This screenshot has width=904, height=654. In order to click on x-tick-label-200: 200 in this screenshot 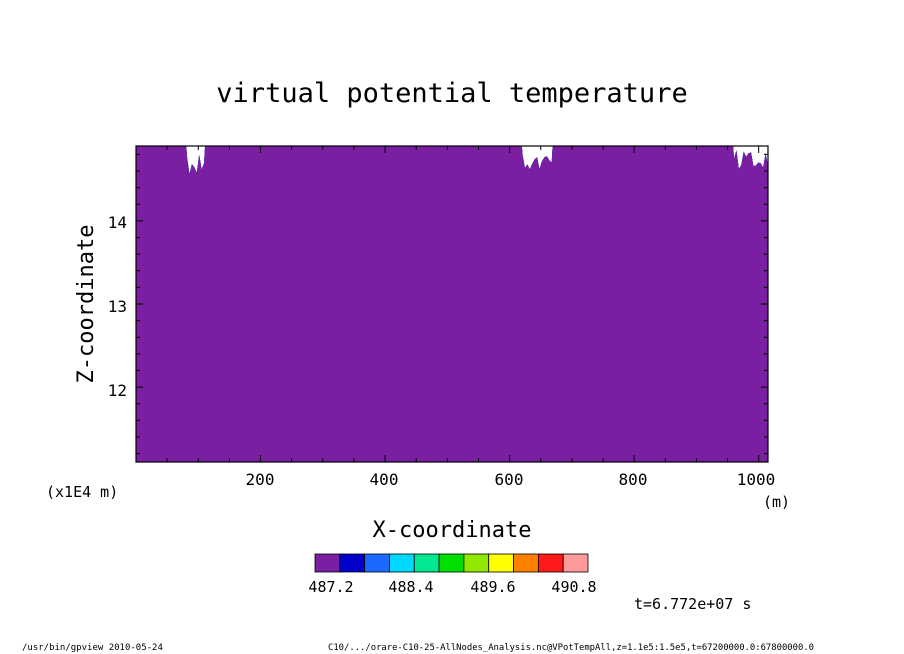, I will do `click(260, 479)`.